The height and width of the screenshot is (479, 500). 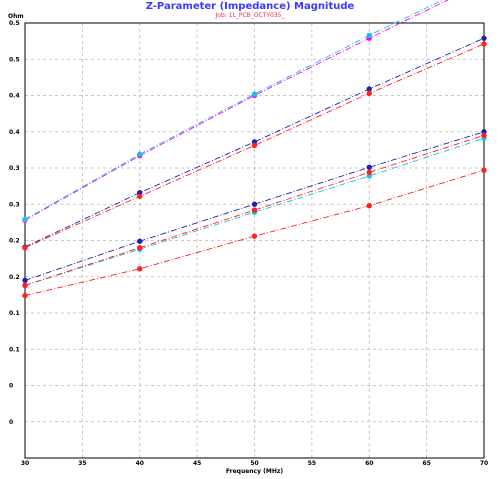 What do you see at coordinates (250, 15) in the screenshot?
I see `chart-subtitle: Job: 1L_PCB_OCTY035_` at bounding box center [250, 15].